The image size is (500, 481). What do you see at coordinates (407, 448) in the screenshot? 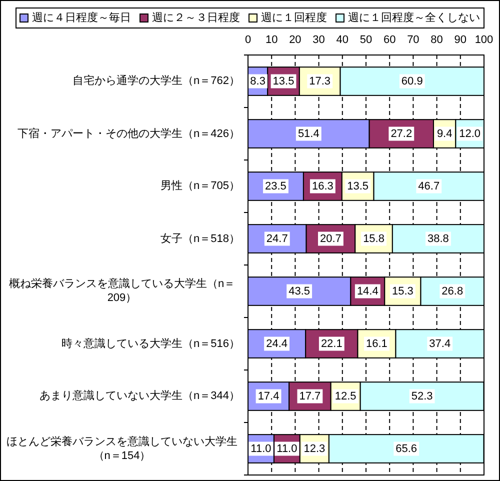
I see `data-label: 65.6` at bounding box center [407, 448].